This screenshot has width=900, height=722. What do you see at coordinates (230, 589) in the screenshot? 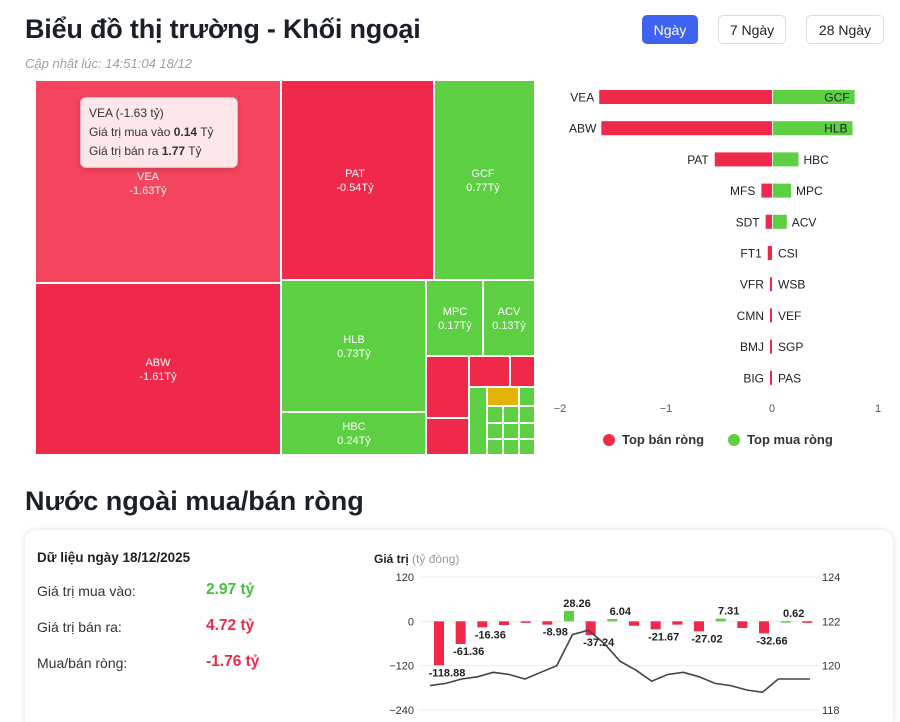
I see `summary-buy-value: 2.97 tỷ` at bounding box center [230, 589].